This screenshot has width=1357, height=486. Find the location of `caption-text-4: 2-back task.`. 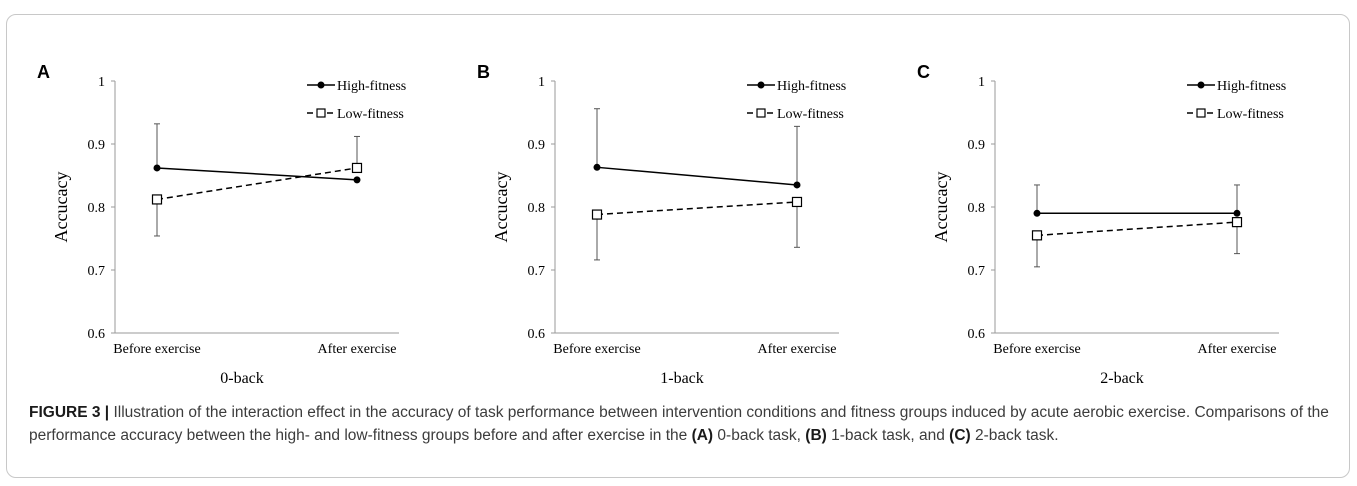

caption-text-4: 2-back task. is located at coordinates (1014, 435).